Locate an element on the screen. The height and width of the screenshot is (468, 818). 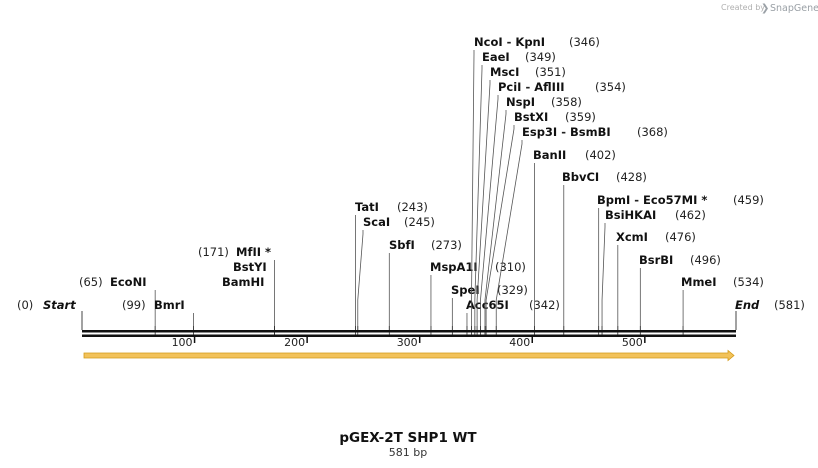
enzyme-label: XcmI is located at coordinates (632, 237).